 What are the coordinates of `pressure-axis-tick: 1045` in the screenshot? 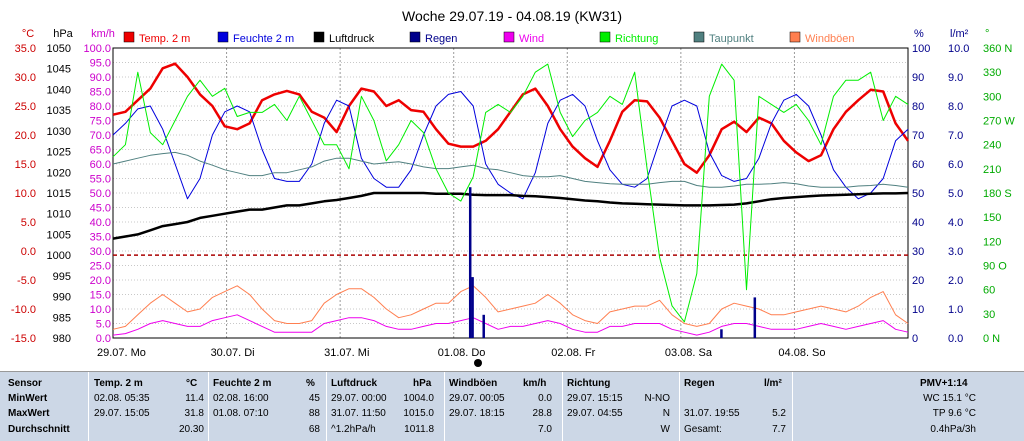 It's located at (59, 70).